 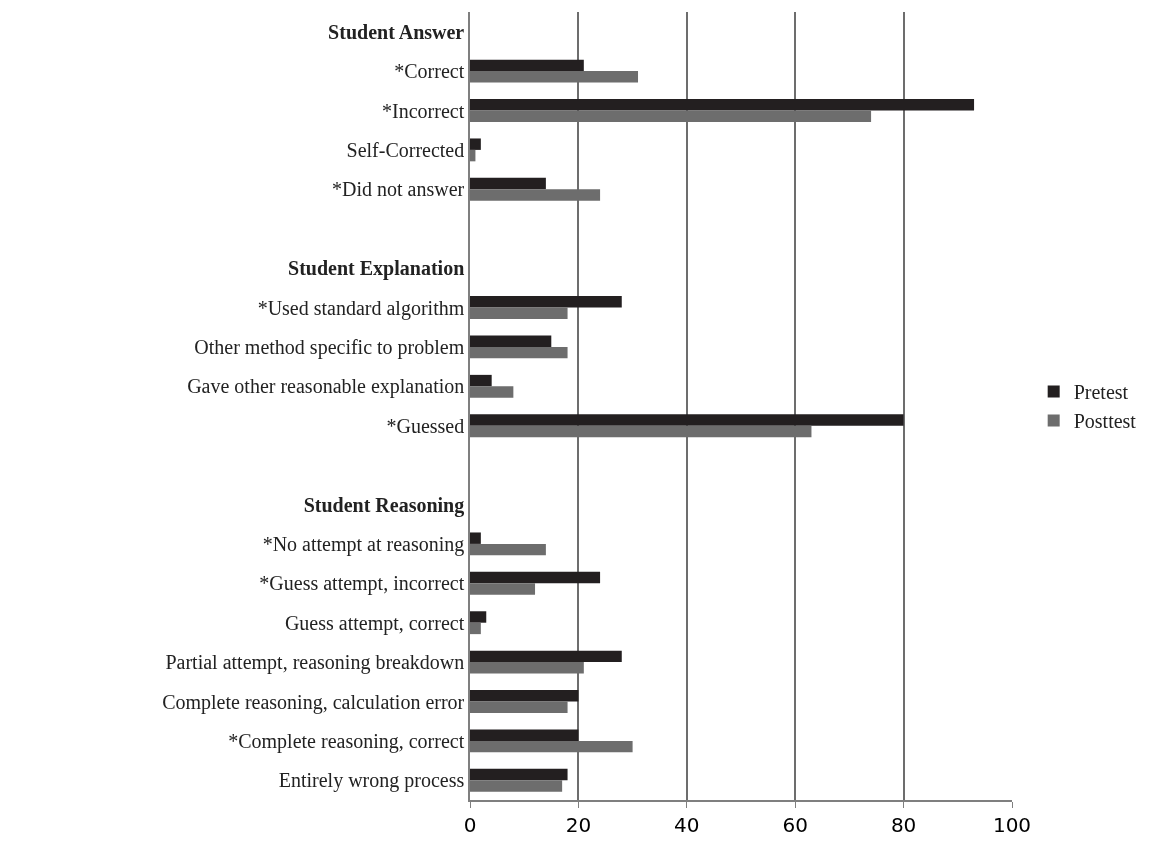 I want to click on x-tick-label: 40, so click(x=687, y=824).